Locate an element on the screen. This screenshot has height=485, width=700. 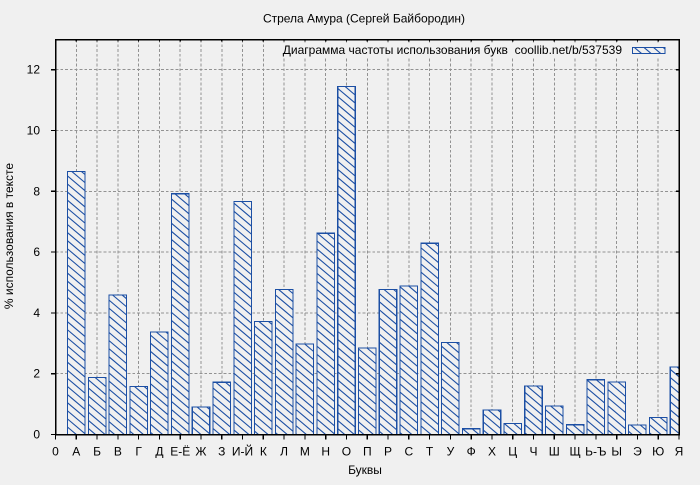
svg-text: Б is located at coordinates (97, 452).